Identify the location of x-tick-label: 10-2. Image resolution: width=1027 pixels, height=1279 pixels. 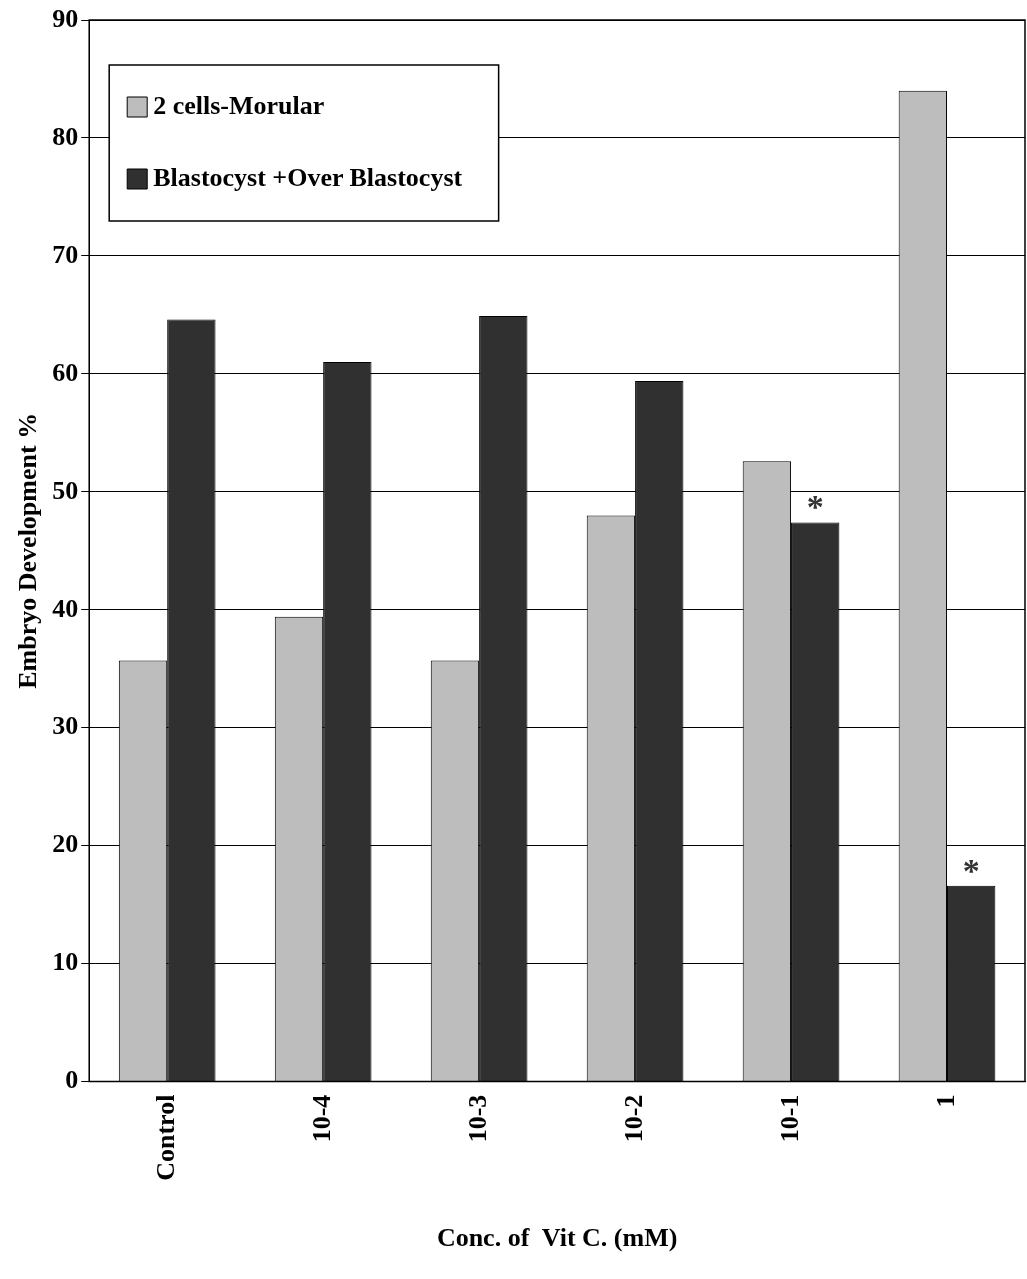
(633, 1118).